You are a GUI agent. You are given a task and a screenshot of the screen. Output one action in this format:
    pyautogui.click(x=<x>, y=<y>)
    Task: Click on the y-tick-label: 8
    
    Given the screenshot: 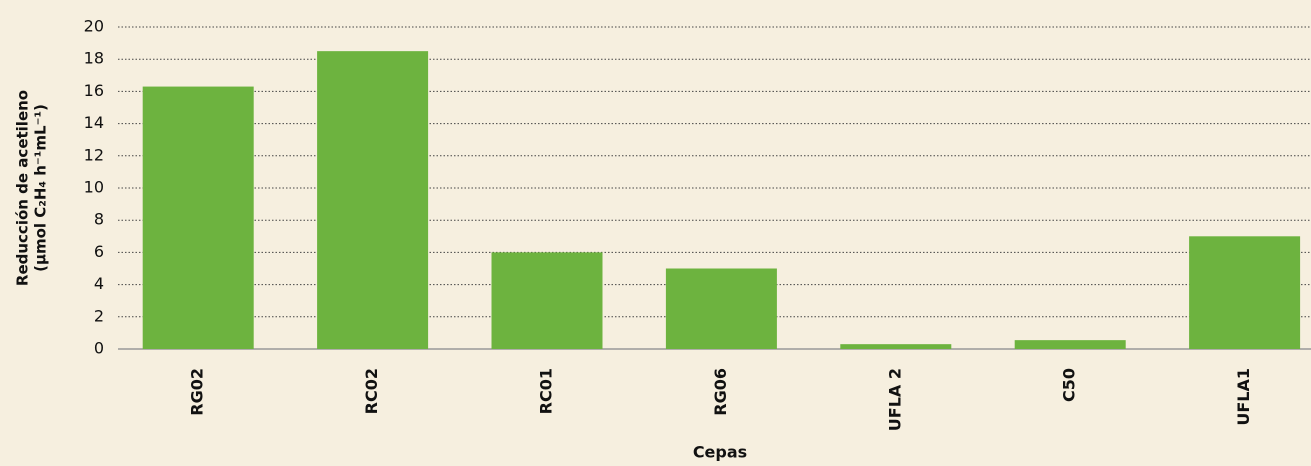 What is the action you would take?
    pyautogui.click(x=99, y=219)
    